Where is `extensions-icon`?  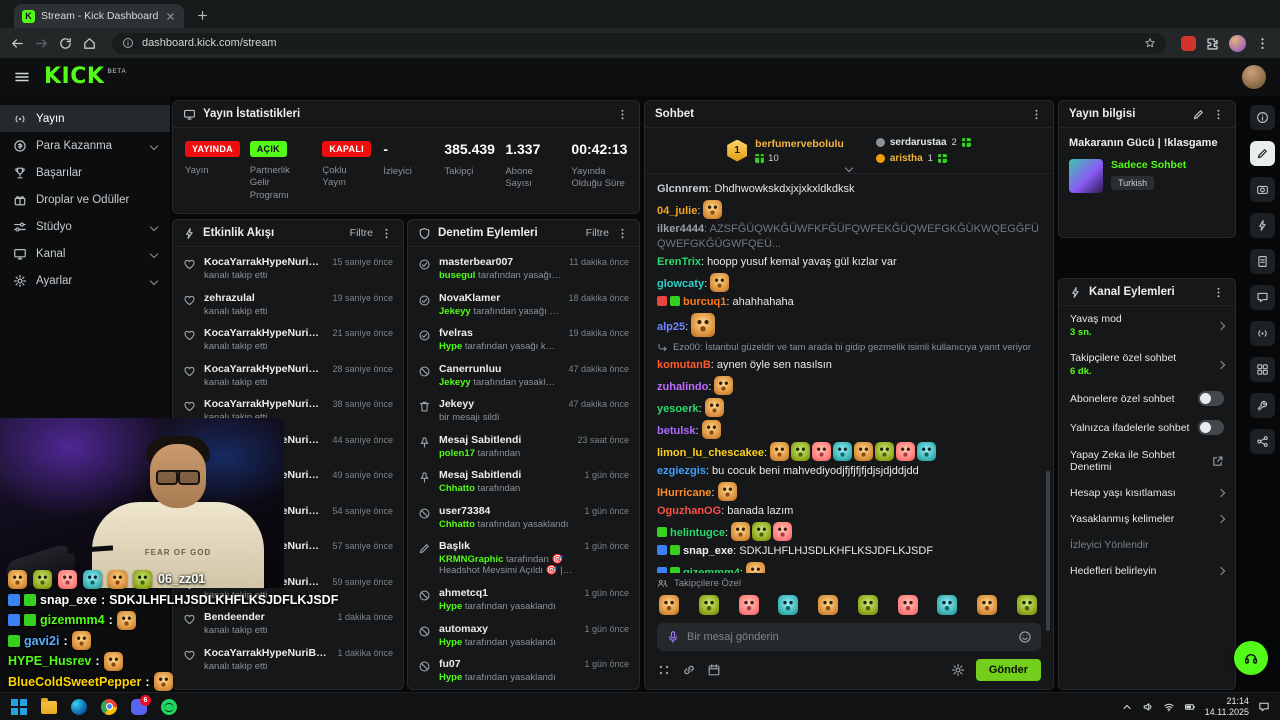
extensions-icon is located at coordinates (1212, 43).